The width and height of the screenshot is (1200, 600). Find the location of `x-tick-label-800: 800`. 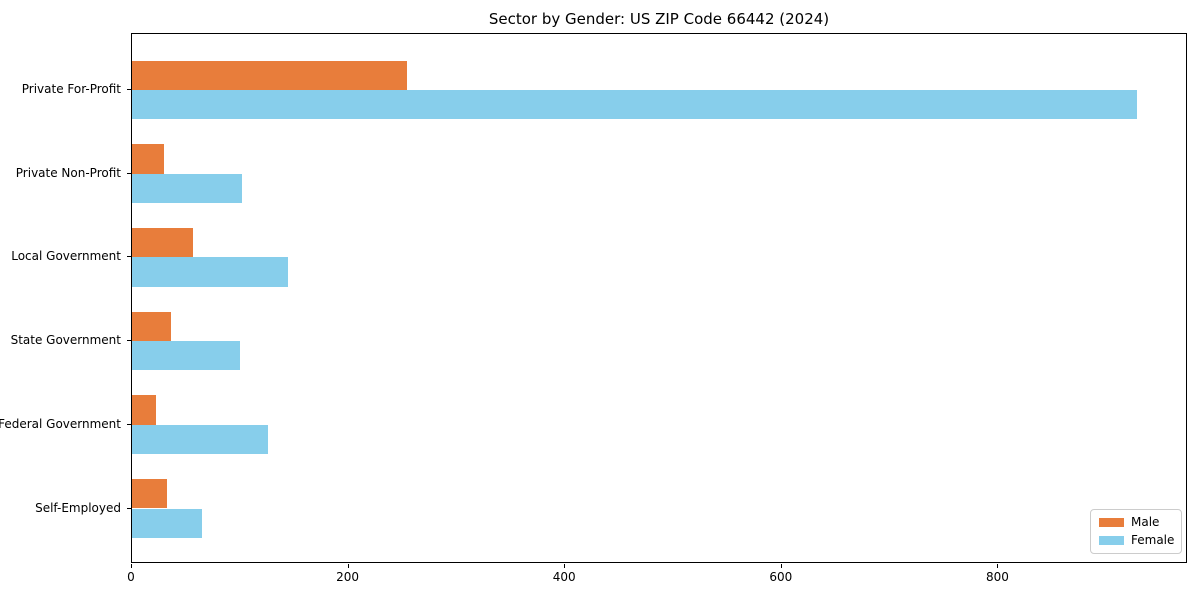

x-tick-label-800: 800 is located at coordinates (997, 577).